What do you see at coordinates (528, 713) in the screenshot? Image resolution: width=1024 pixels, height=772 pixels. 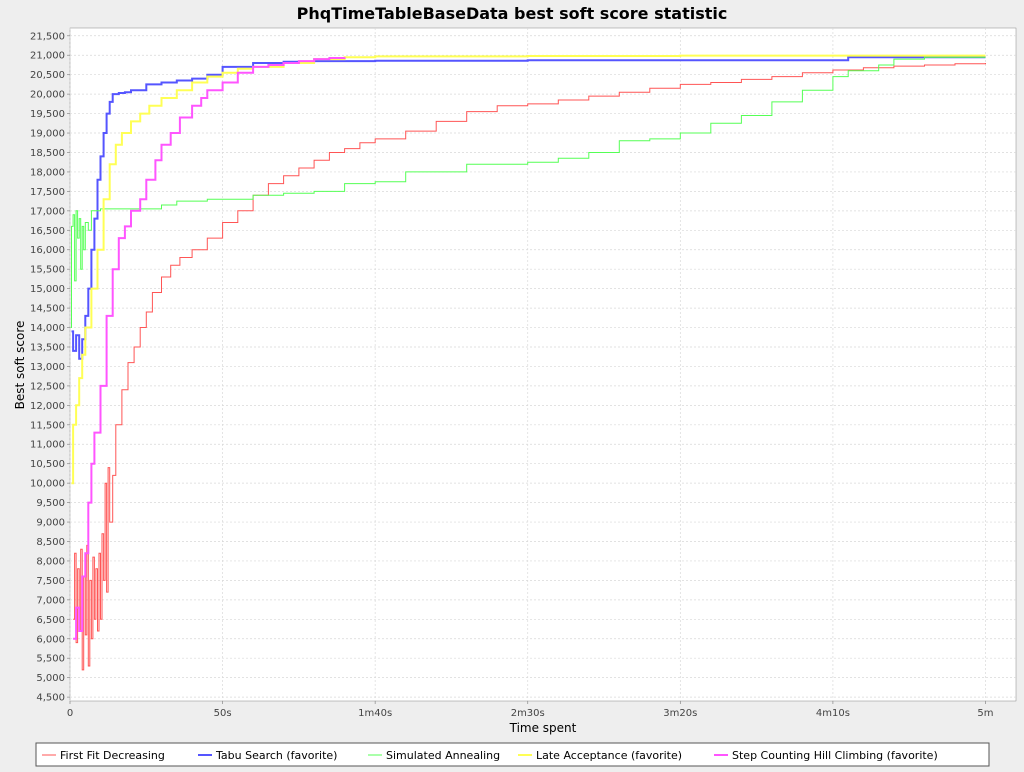 I see `x-tick-label: 2m30s` at bounding box center [528, 713].